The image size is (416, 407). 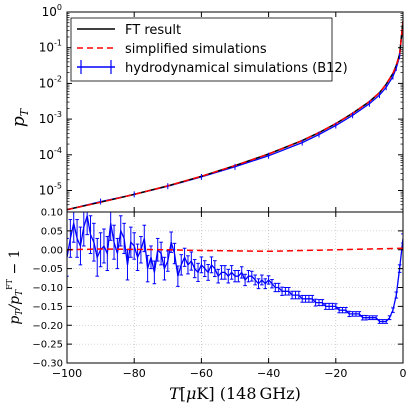 I want to click on bottom-ytick-label: 0.05, so click(x=52, y=231).